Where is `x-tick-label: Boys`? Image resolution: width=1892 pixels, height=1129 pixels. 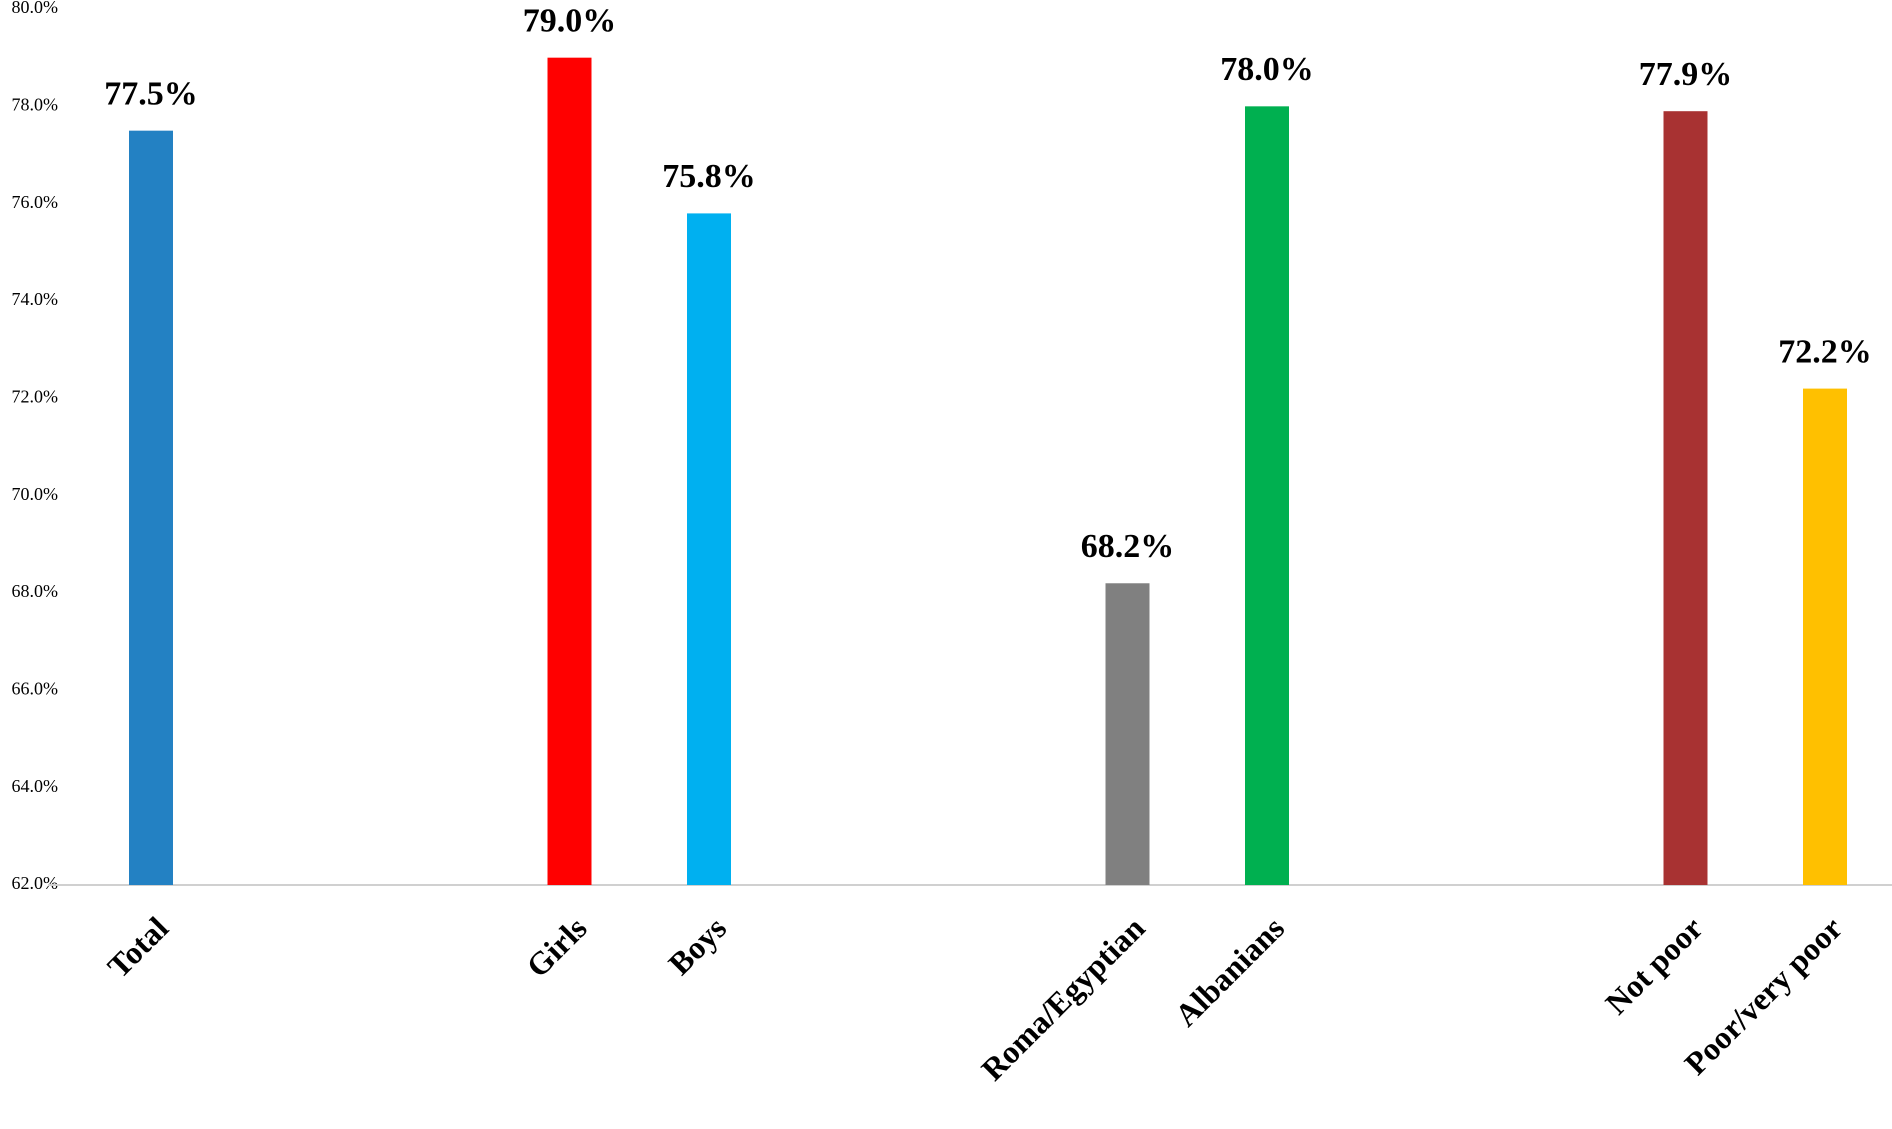
x-tick-label: Boys is located at coordinates (697, 946).